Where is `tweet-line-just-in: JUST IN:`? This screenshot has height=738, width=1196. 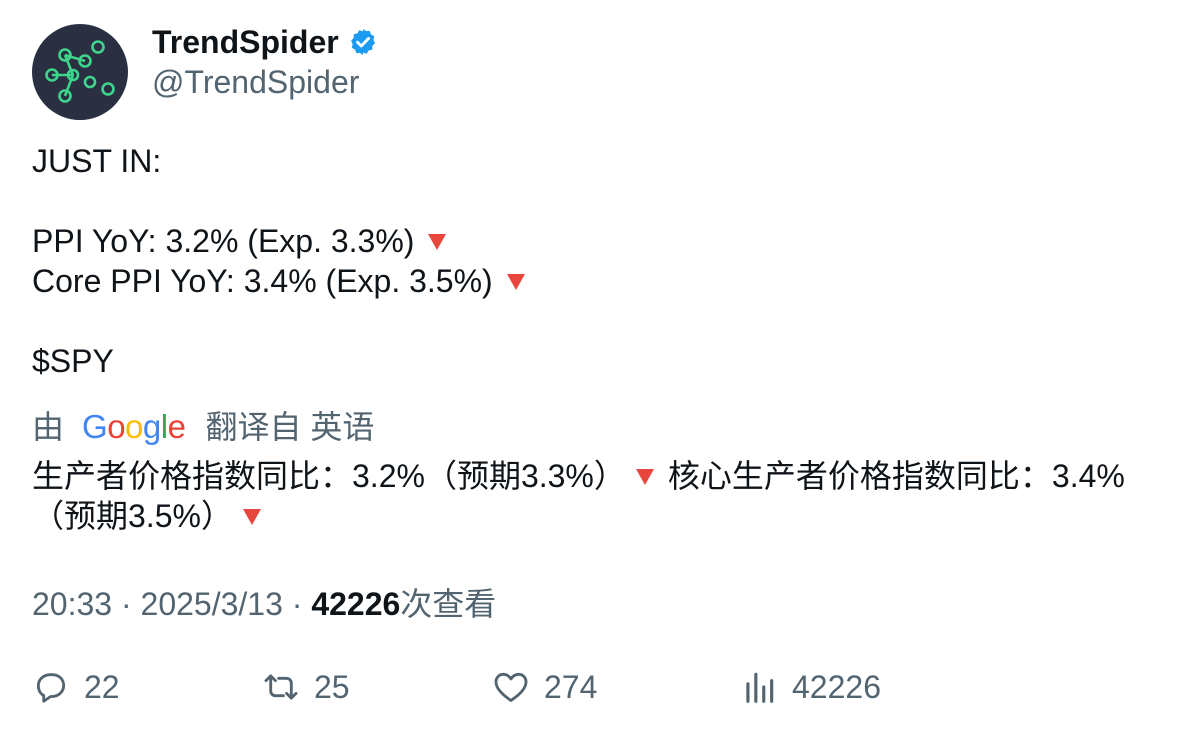 tweet-line-just-in: JUST IN: is located at coordinates (97, 161).